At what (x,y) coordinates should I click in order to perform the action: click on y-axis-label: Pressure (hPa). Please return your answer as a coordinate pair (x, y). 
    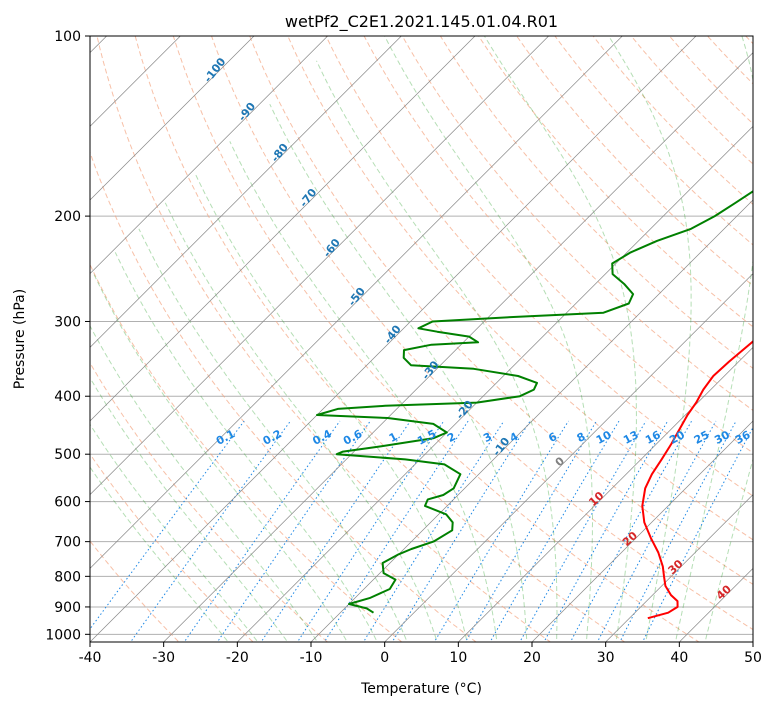
    Looking at the image, I should click on (20, 339).